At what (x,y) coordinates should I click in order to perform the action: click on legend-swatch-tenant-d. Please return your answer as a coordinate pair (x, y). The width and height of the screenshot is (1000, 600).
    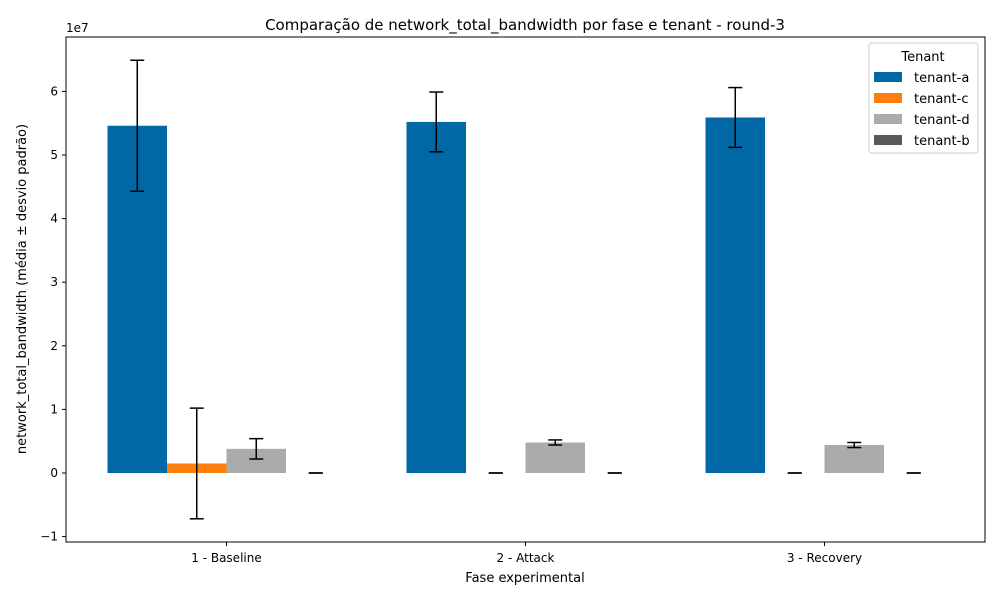
    Looking at the image, I should click on (888, 119).